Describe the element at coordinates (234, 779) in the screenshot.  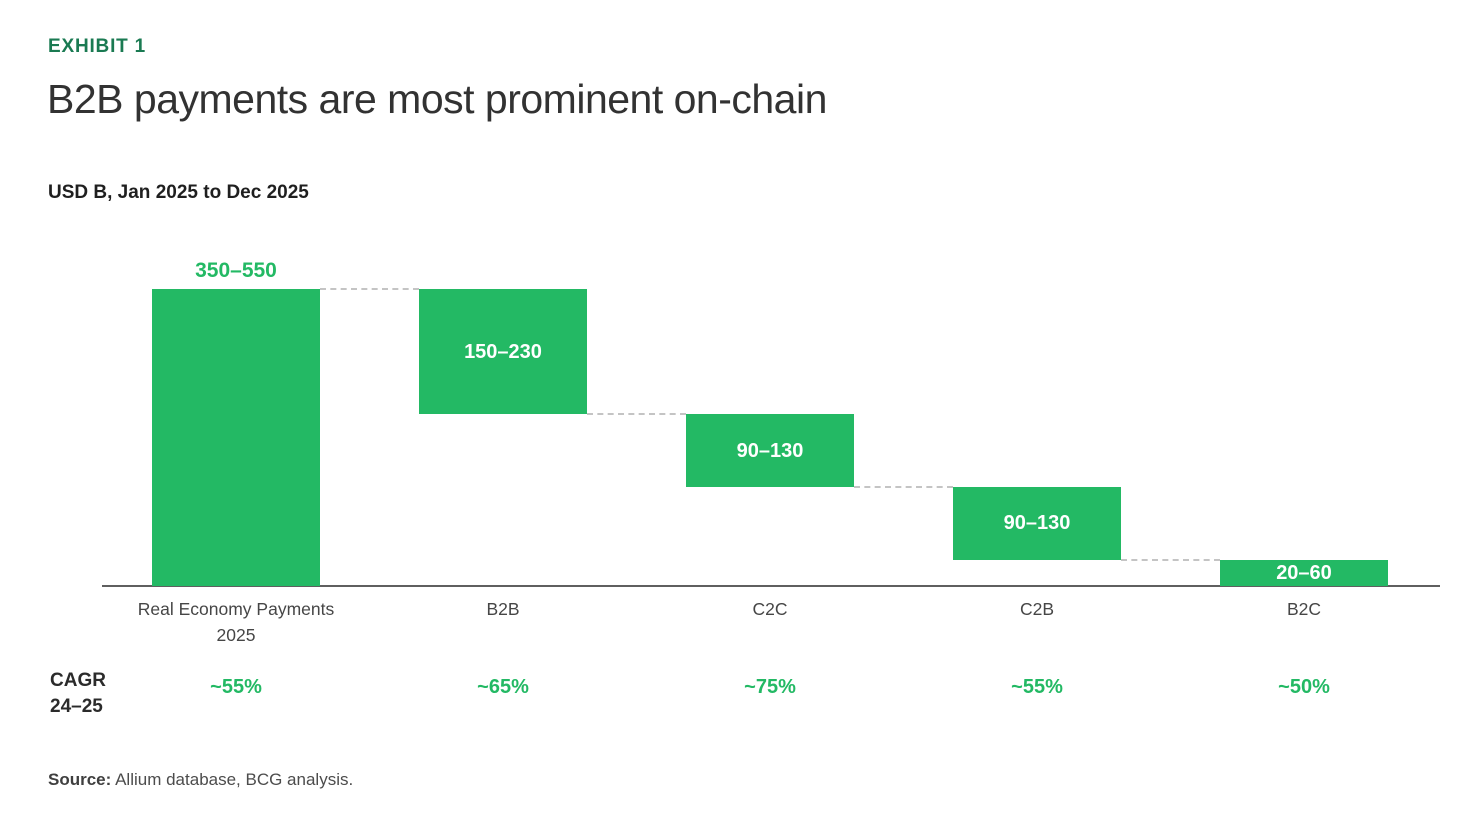
I see `source-text: Allium database, BCG analysis.` at that location.